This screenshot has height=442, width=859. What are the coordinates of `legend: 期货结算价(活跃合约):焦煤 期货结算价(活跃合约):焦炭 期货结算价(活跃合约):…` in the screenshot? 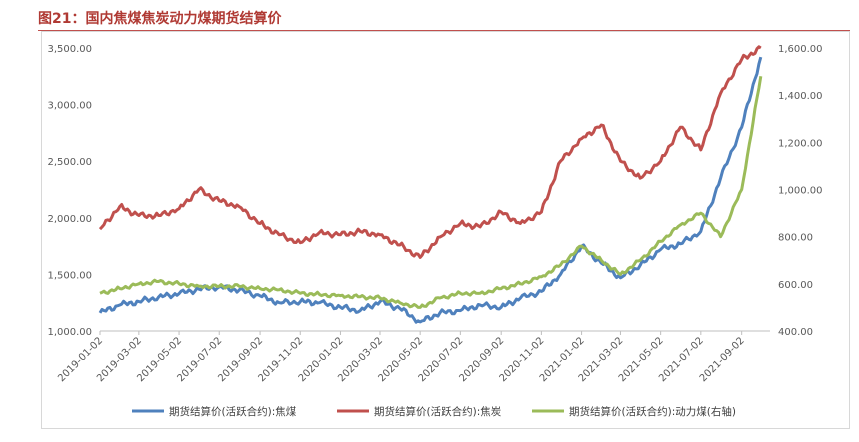 It's located at (434, 411).